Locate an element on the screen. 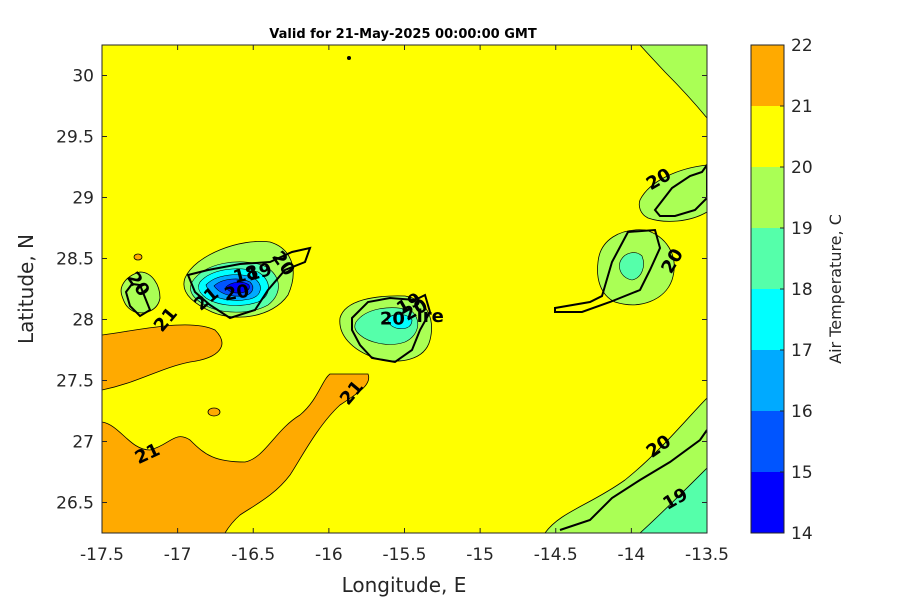 Image resolution: width=900 pixels, height=600 pixels. y-tick-label: 28.5 is located at coordinates (75, 260).